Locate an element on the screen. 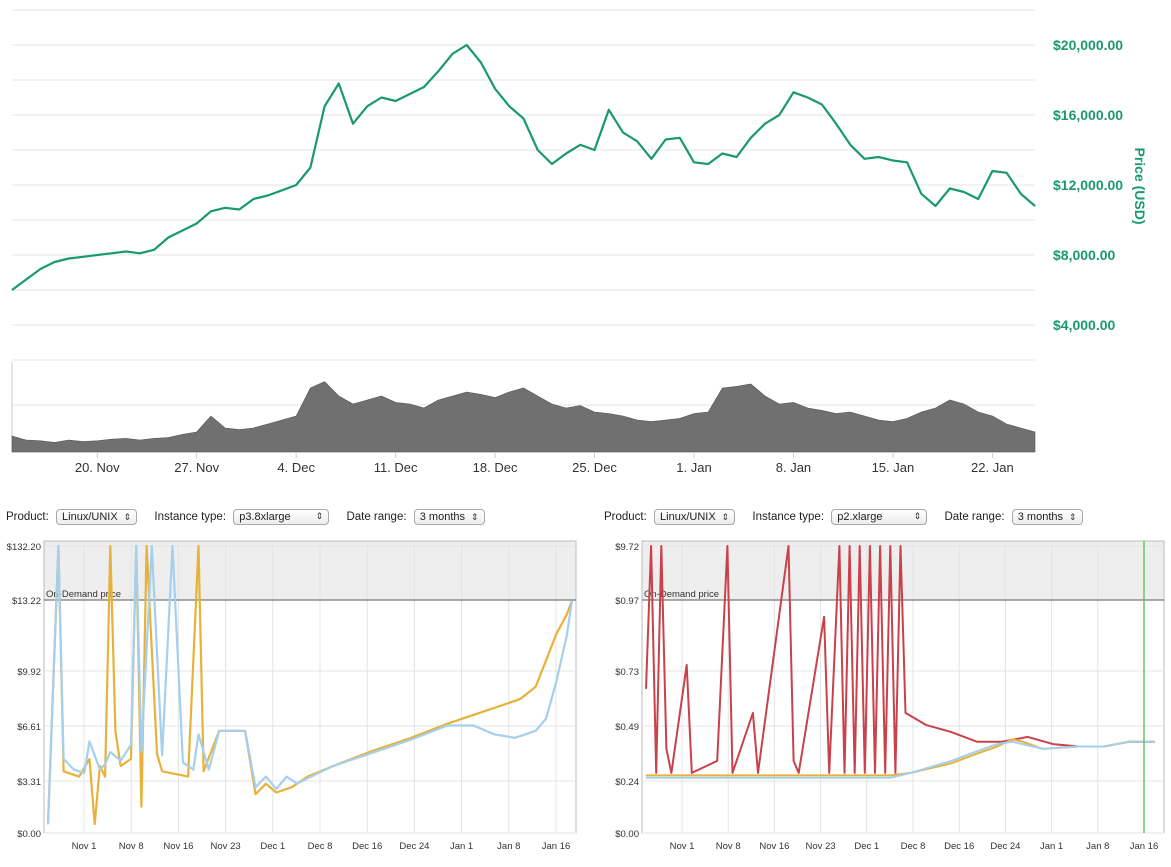  volume-area is located at coordinates (523, 417).